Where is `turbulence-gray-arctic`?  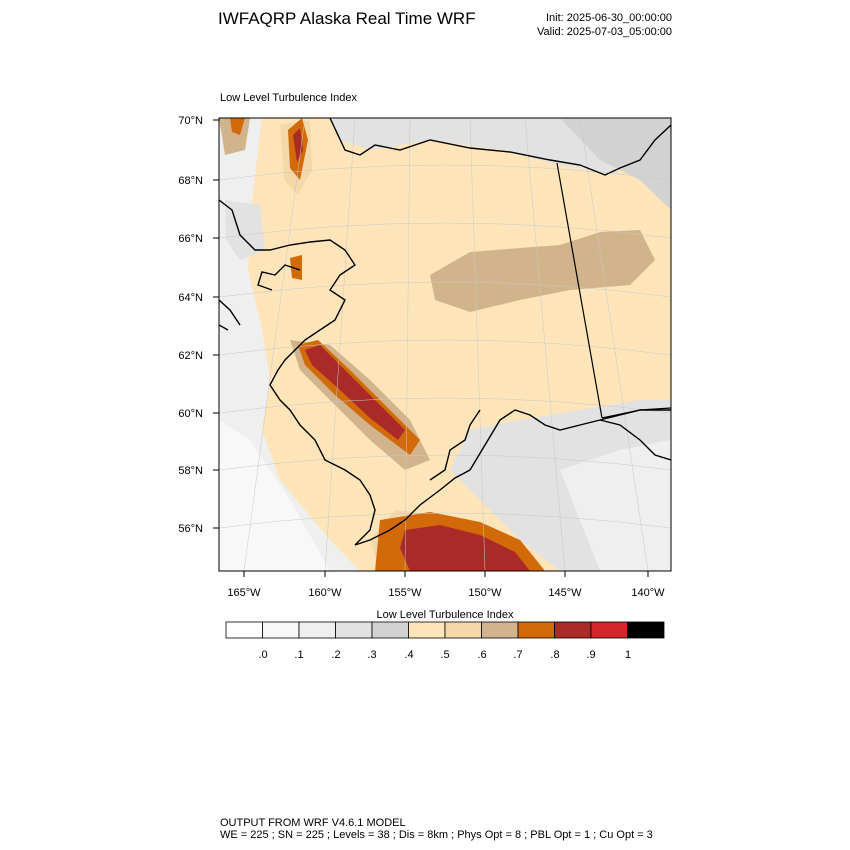 turbulence-gray-arctic is located at coordinates (475, 146).